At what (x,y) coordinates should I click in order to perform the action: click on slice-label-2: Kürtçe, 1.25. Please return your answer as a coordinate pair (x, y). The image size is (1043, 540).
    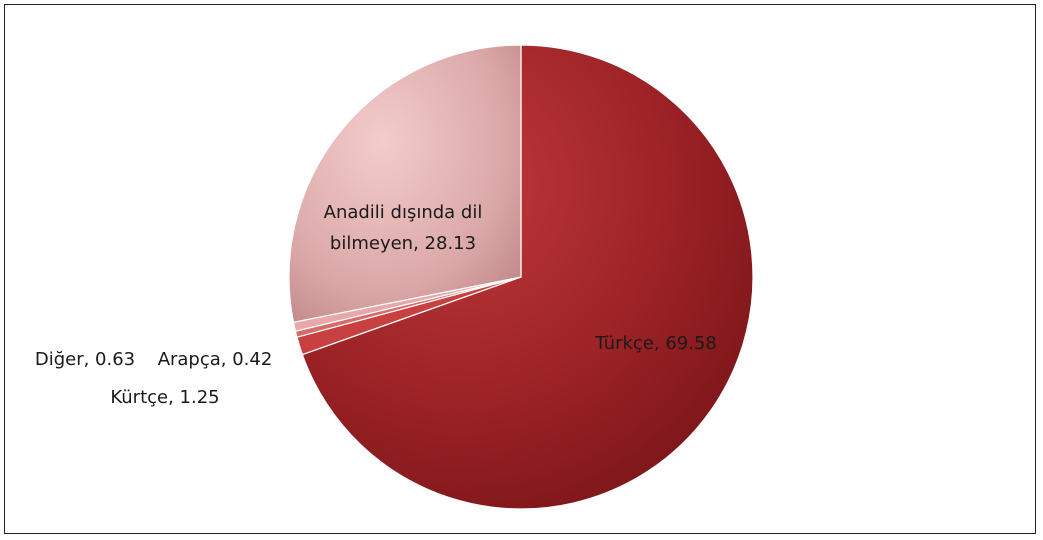
    Looking at the image, I should click on (164, 397).